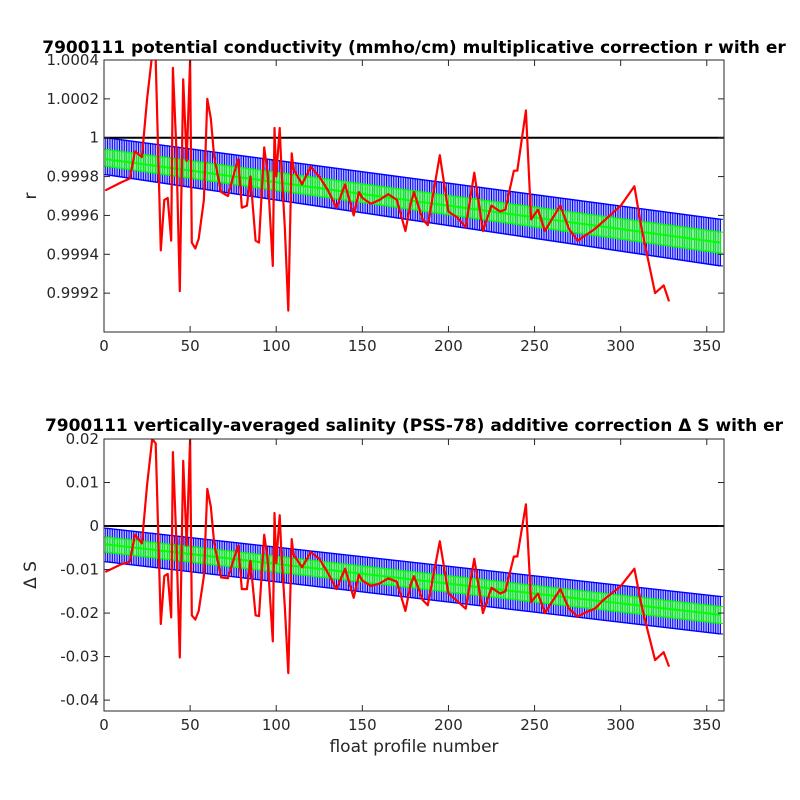  What do you see at coordinates (79, 700) in the screenshot?
I see `y-tick-label: -0.04` at bounding box center [79, 700].